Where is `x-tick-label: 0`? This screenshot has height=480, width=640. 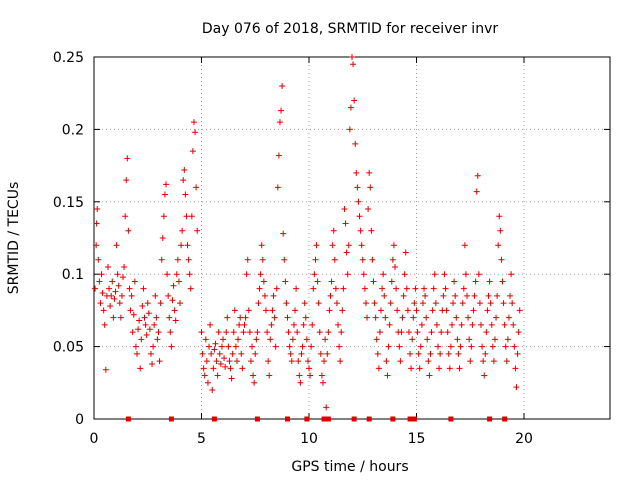
x-tick-label: 0 is located at coordinates (94, 439).